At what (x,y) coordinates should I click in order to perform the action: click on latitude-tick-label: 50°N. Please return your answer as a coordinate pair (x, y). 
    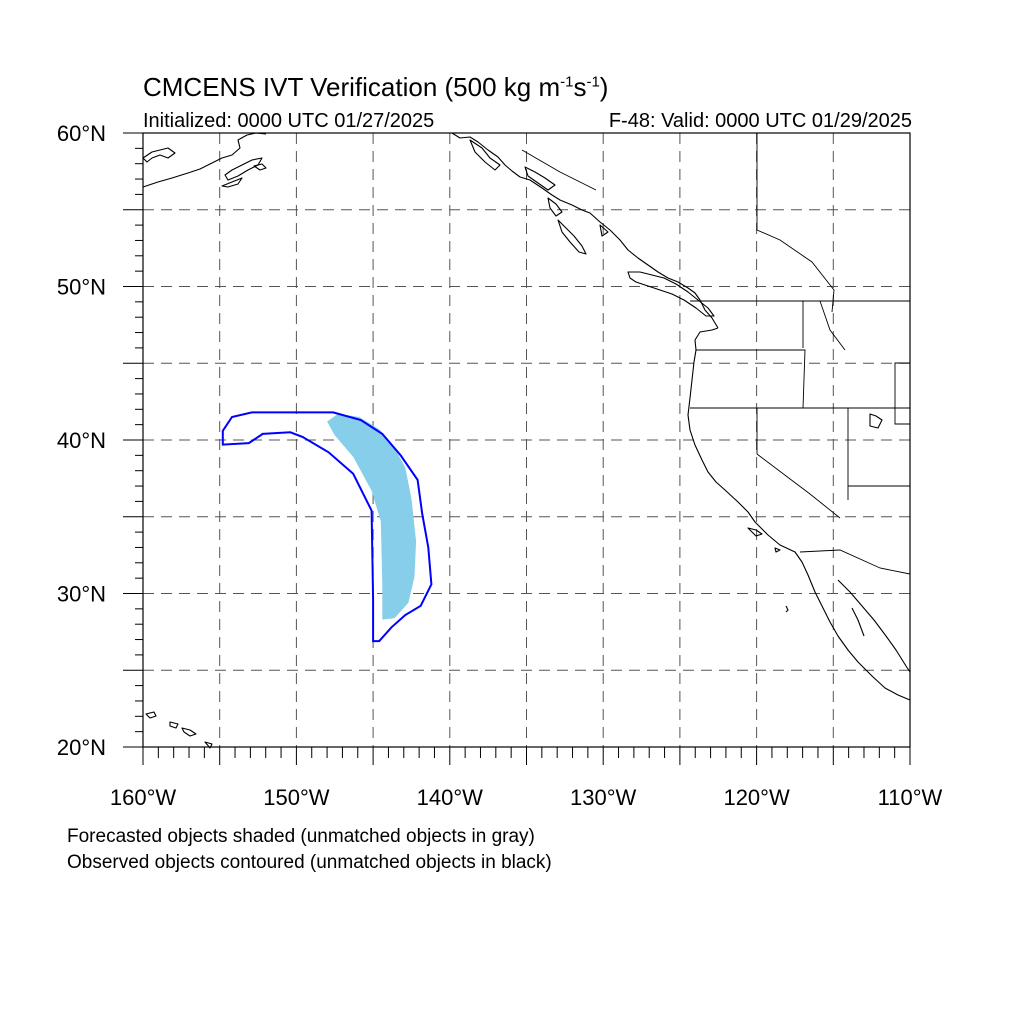
    Looking at the image, I should click on (81, 287).